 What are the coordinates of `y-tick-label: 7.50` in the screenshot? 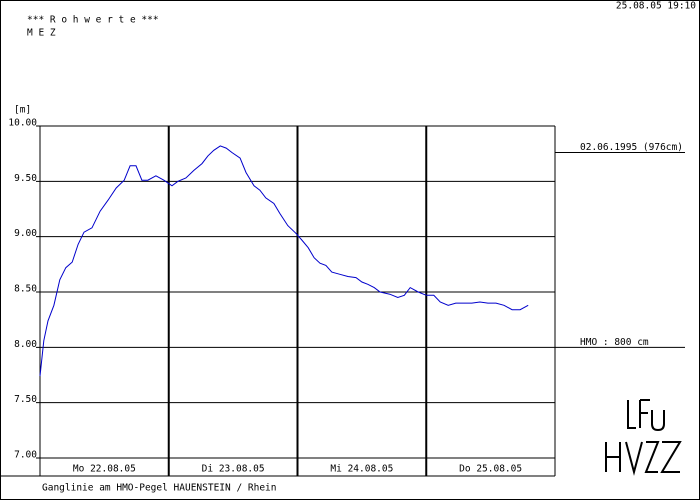 It's located at (25, 399).